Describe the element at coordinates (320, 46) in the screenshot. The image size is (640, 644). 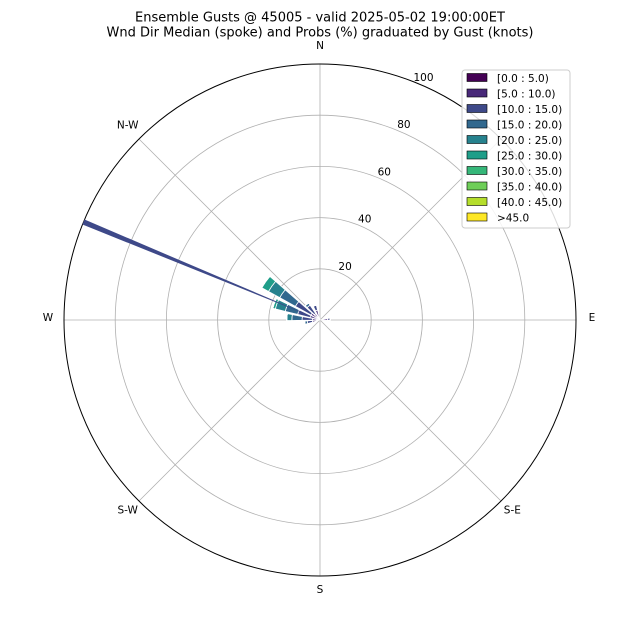
I see `direction-label: N` at that location.